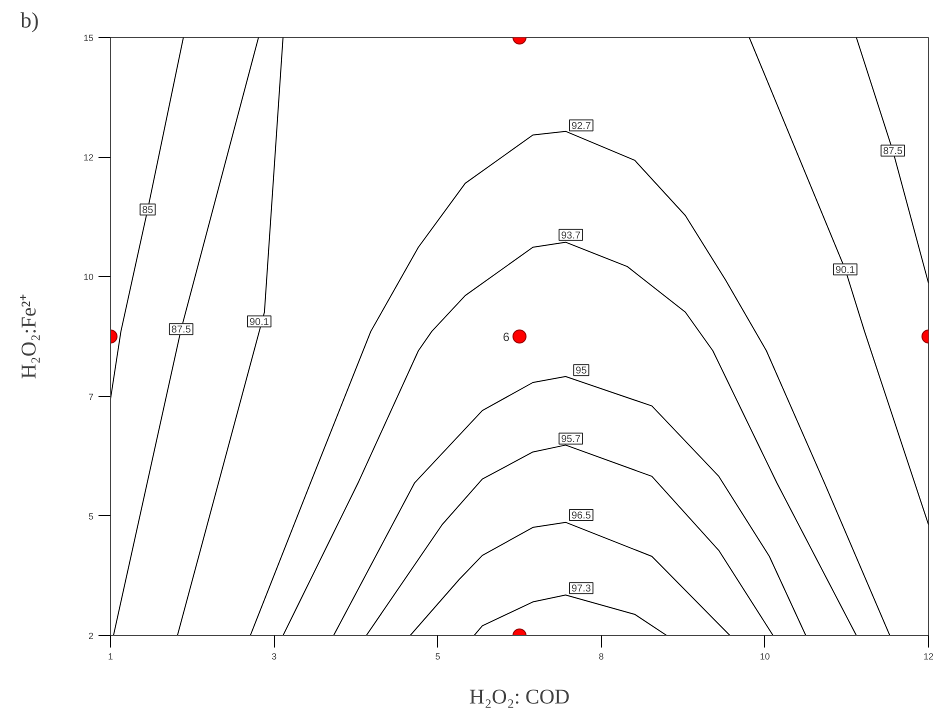 The image size is (947, 721). I want to click on x-tick-label: 5, so click(437, 657).